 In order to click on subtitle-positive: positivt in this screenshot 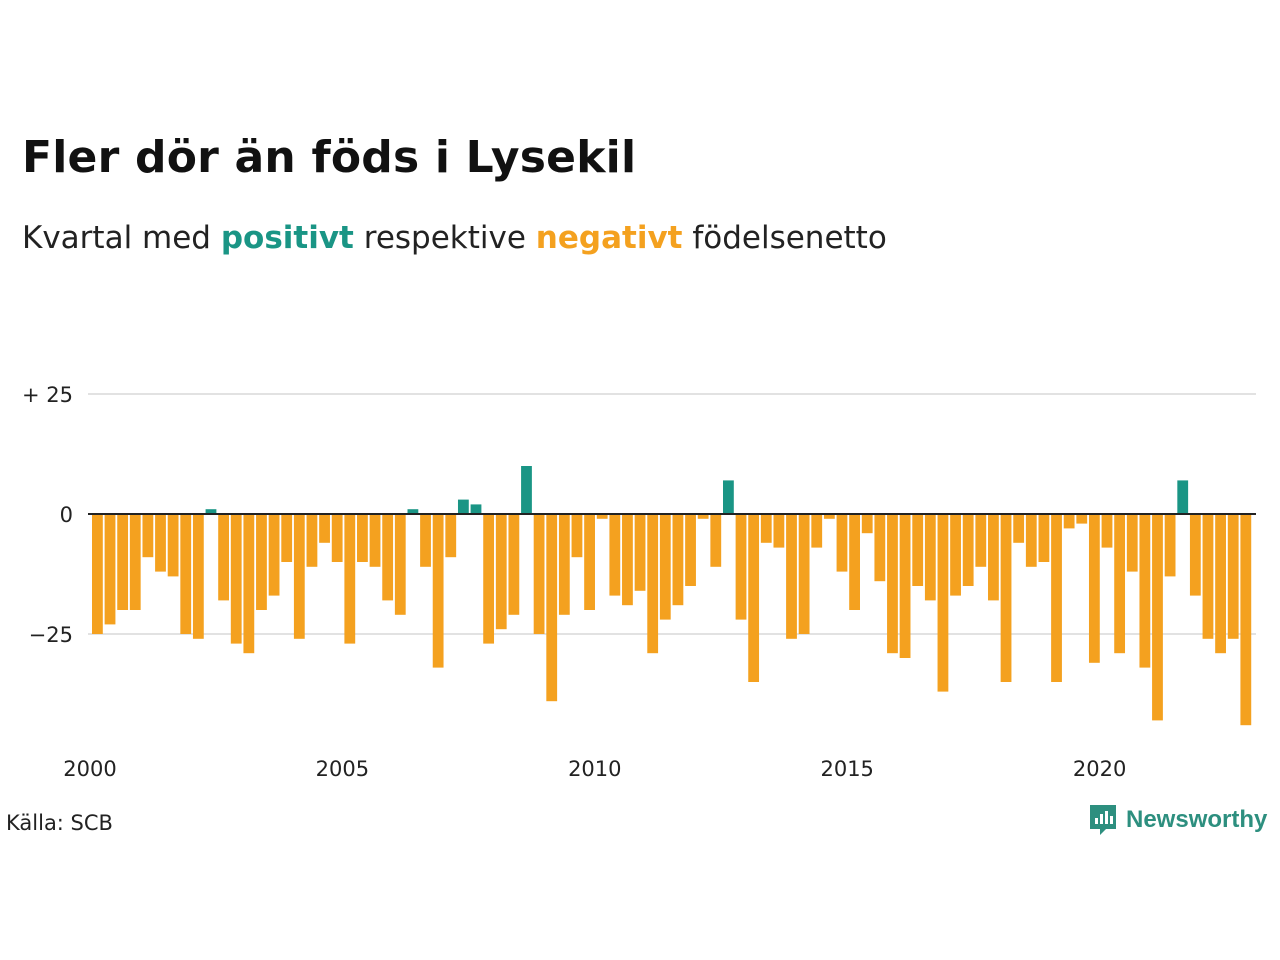, I will do `click(287, 238)`.